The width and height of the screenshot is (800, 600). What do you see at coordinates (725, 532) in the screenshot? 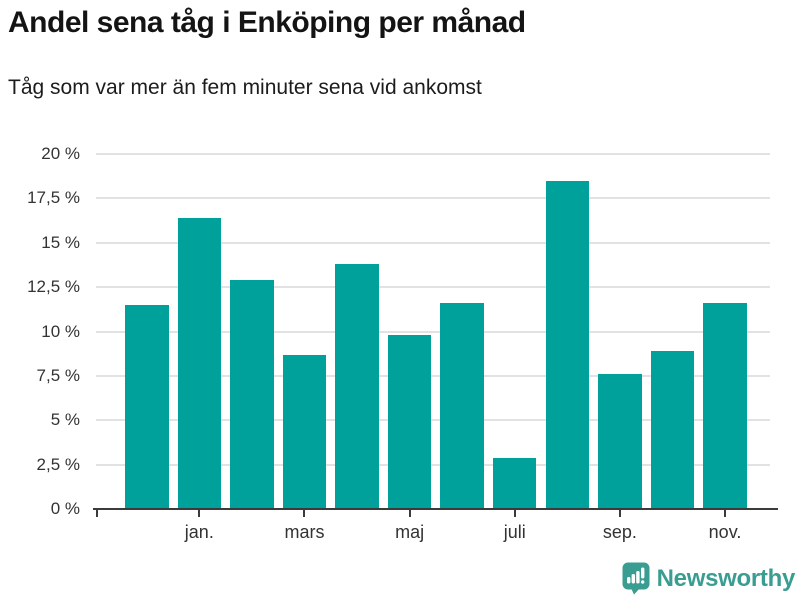
I see `x-axis-tick-label: nov.` at bounding box center [725, 532].